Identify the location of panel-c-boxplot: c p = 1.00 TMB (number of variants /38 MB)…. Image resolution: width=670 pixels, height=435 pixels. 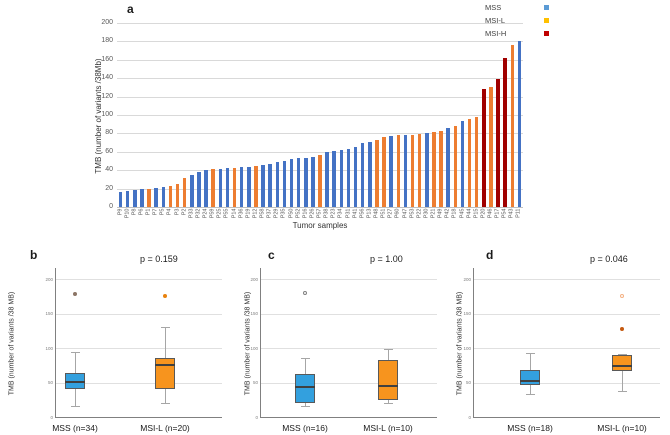
(346, 339).